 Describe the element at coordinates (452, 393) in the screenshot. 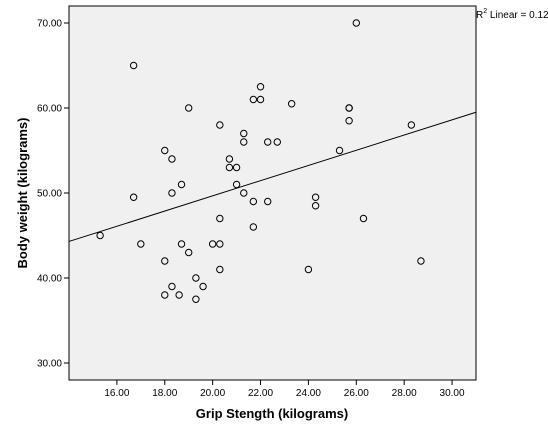

I see `x-tick-label-7: 30.00` at that location.